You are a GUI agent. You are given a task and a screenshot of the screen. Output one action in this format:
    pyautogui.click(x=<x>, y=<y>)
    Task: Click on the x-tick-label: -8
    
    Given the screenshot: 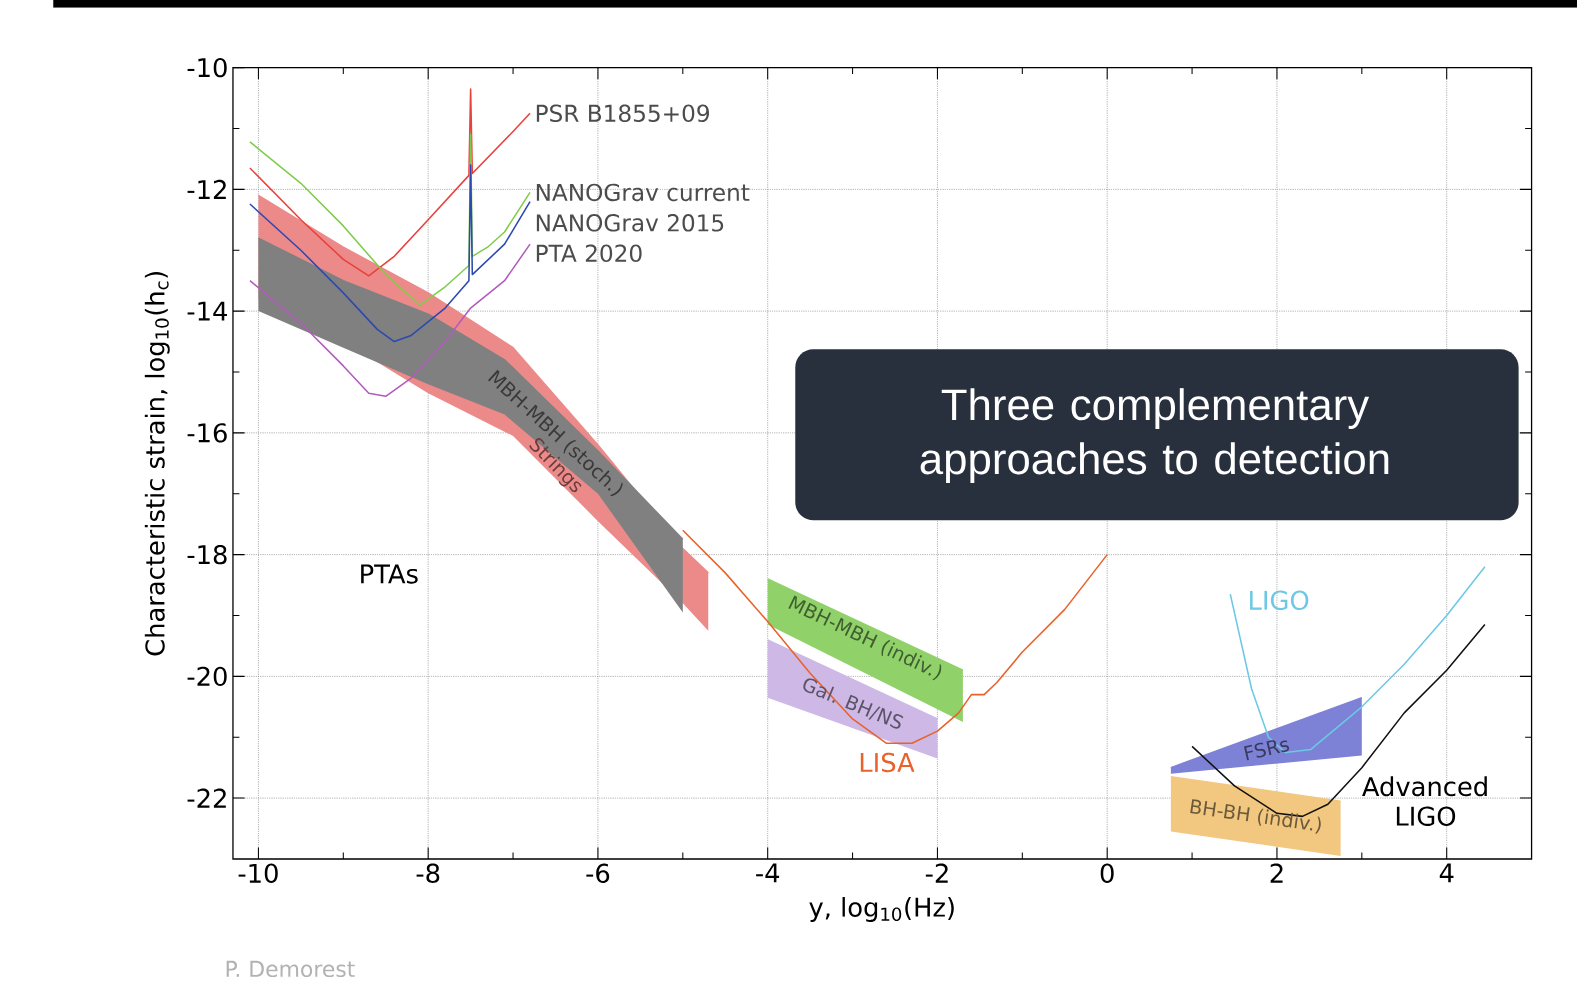 What is the action you would take?
    pyautogui.click(x=428, y=873)
    